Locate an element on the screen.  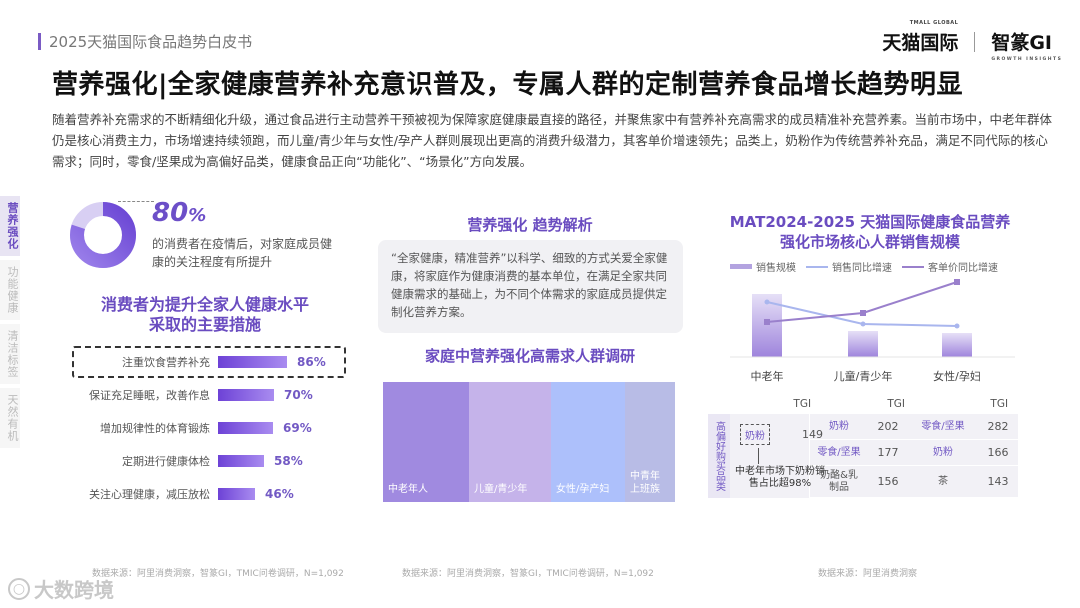
tgi-side-label: 高偏好购买品类 is located at coordinates (719, 456).